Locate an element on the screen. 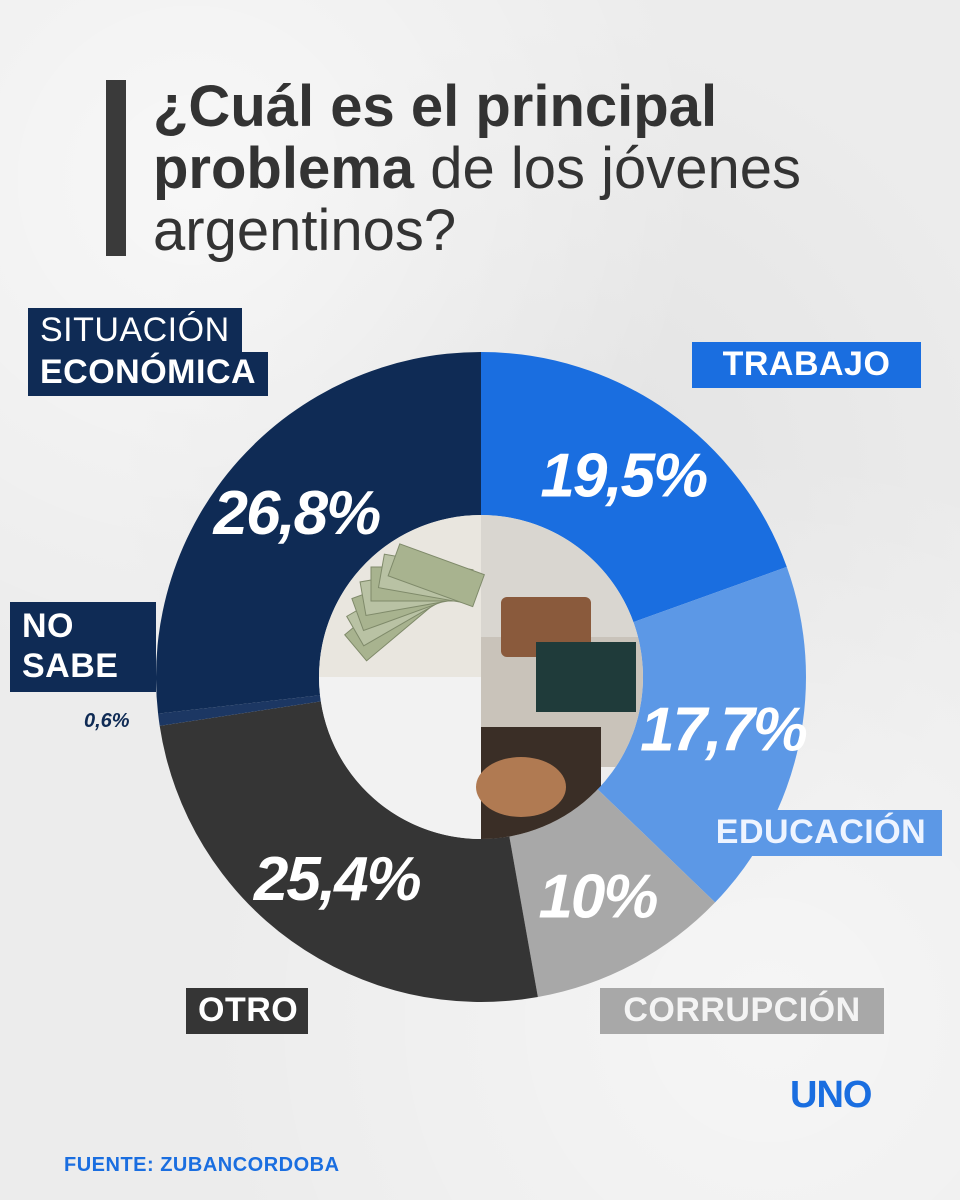 Image resolution: width=960 pixels, height=1200 pixels. slice-situacion is located at coordinates (318, 533).